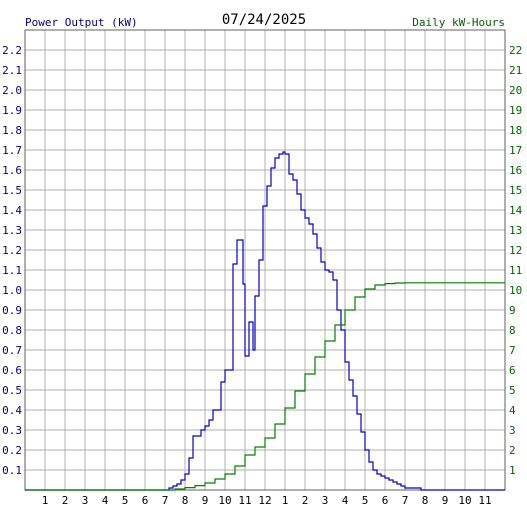 Image resolution: width=527 pixels, height=510 pixels. What do you see at coordinates (12, 90) in the screenshot?
I see `y-tick-label: 2.0` at bounding box center [12, 90].